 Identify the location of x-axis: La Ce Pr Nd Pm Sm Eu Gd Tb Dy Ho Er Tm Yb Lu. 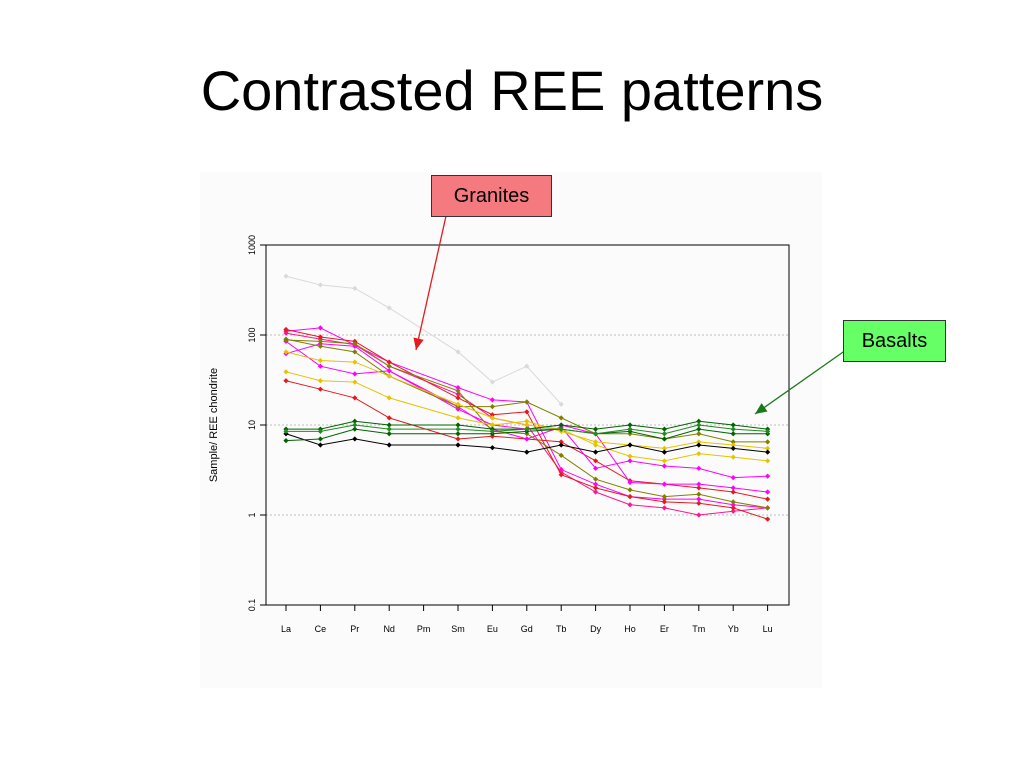
(527, 619).